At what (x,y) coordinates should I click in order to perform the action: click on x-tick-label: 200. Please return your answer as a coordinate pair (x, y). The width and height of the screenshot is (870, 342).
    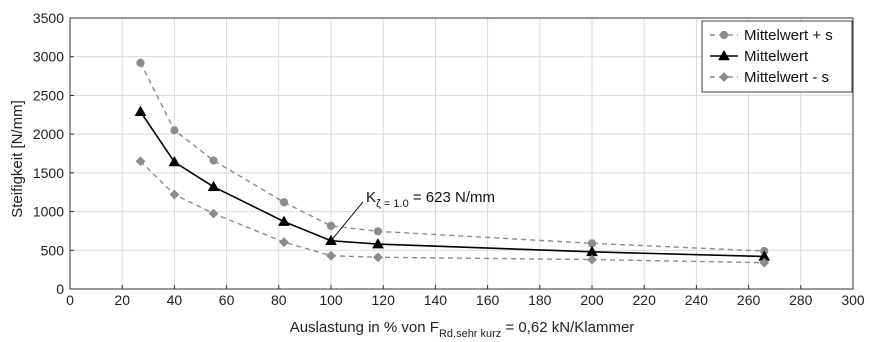
    Looking at the image, I should click on (592, 300).